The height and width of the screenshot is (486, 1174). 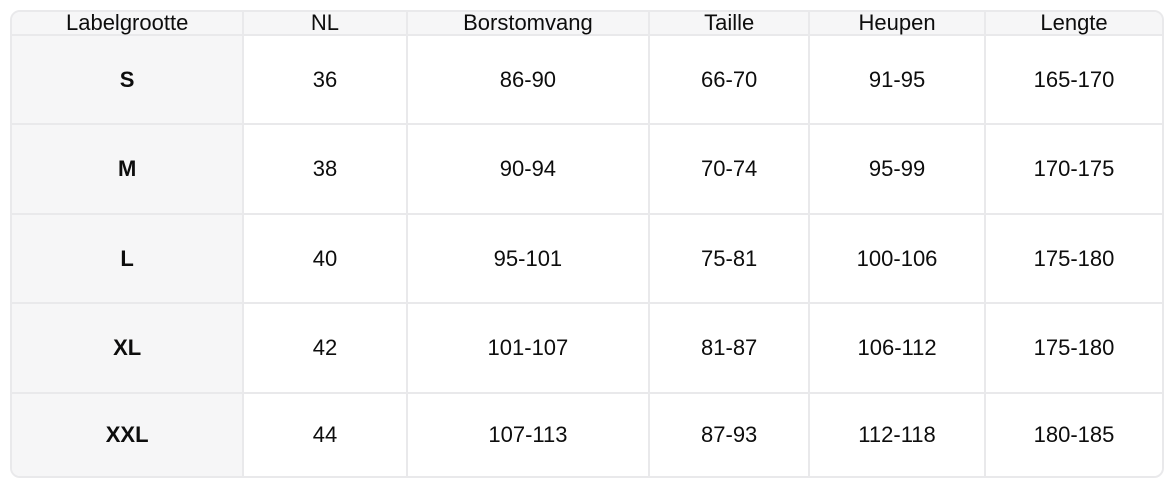 I want to click on size-label: L, so click(x=128, y=259).